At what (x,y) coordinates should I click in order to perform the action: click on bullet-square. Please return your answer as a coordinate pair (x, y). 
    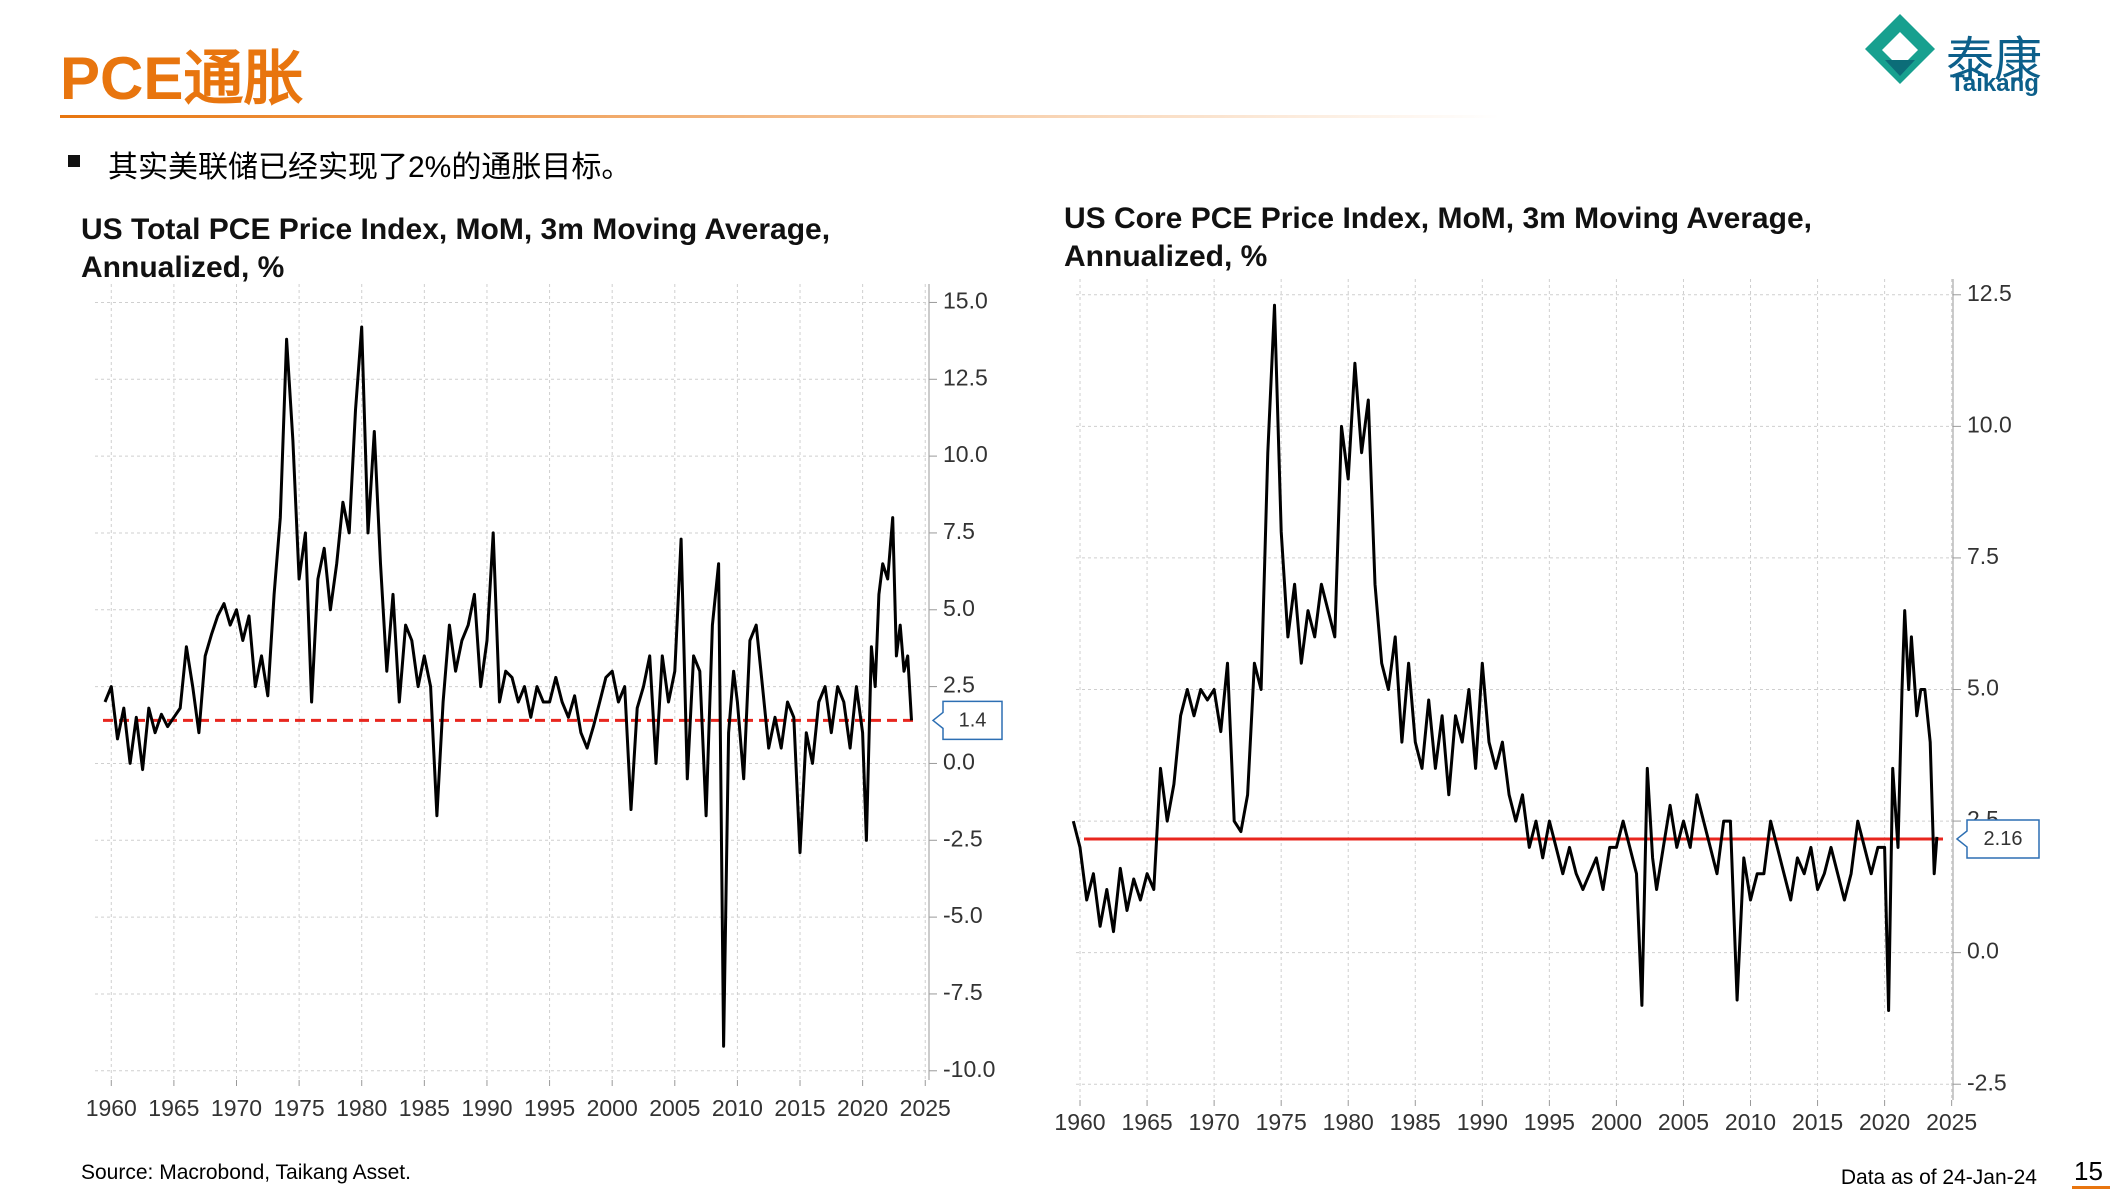
    Looking at the image, I should click on (74, 161).